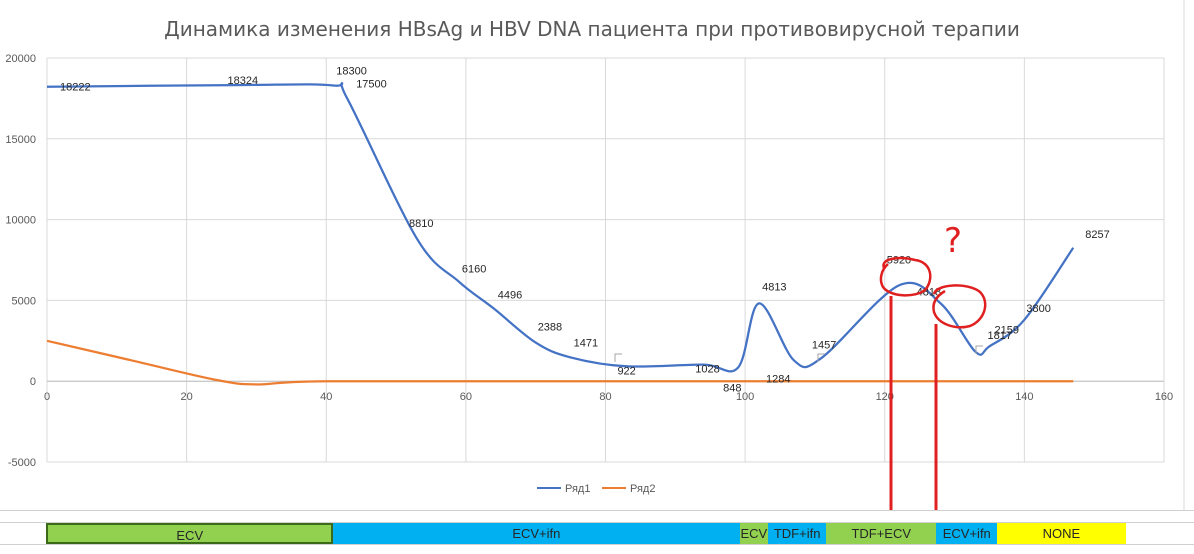 Image resolution: width=1194 pixels, height=554 pixels. I want to click on y-tick-label: -5000, so click(22, 463).